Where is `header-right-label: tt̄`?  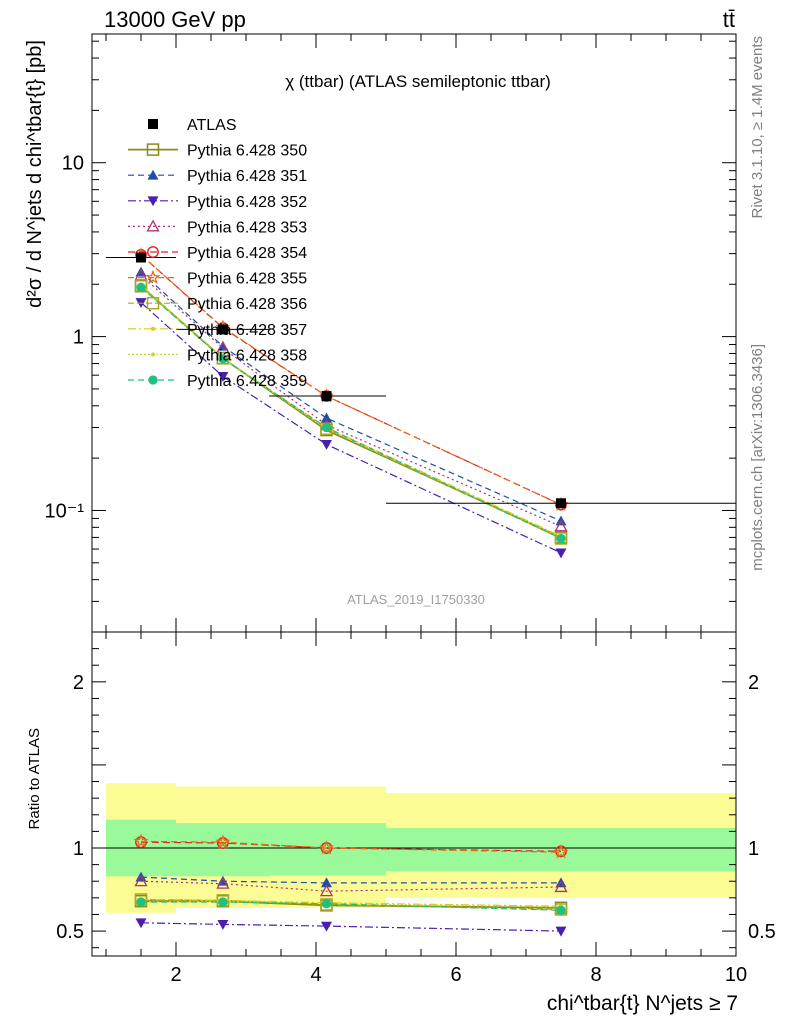
header-right-label: tt̄ is located at coordinates (729, 19).